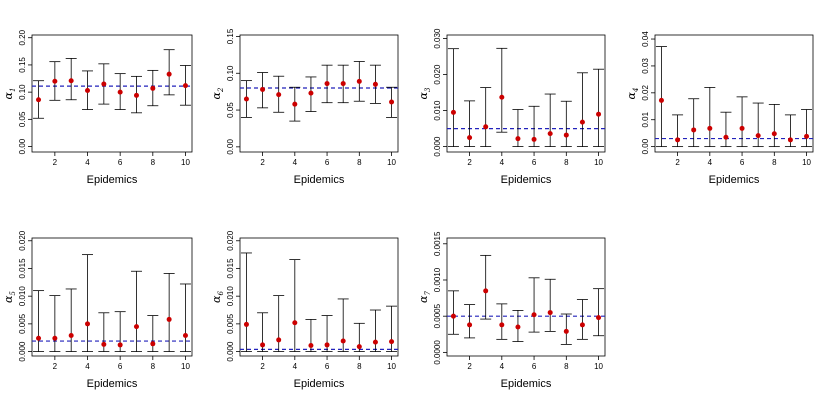 This screenshot has height=404, width=830. Describe the element at coordinates (645, 119) in the screenshot. I see `y-tick-label: 0.01` at that location.